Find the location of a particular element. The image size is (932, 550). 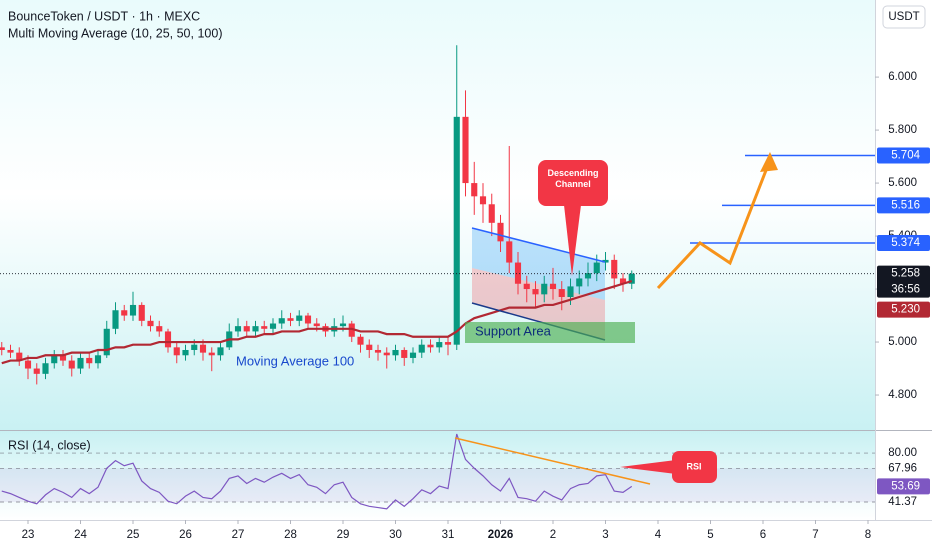

rsi-callout-text: RSI is located at coordinates (693, 466).